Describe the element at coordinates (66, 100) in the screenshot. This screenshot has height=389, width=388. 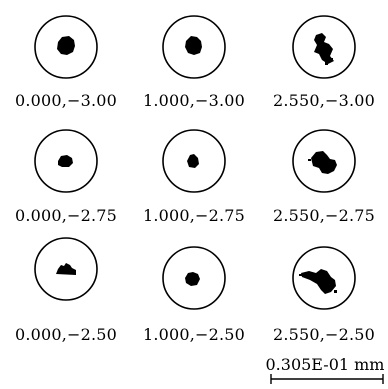
I see `spot-label: 0.000,−3.00` at that location.